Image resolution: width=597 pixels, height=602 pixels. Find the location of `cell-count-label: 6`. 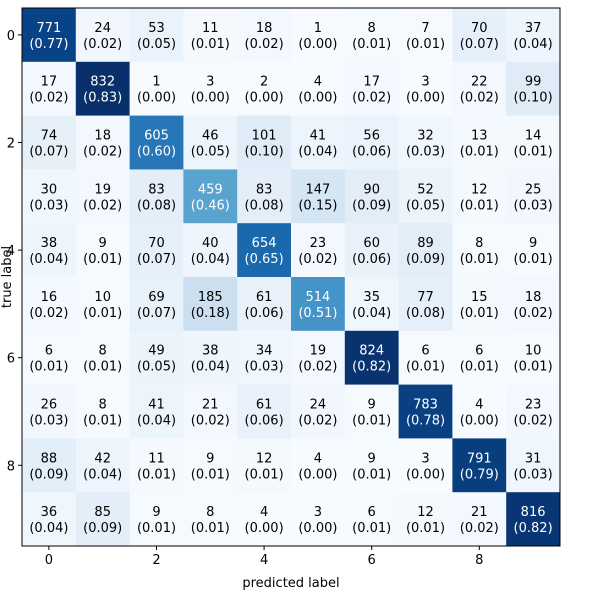

cell-count-label: 6 is located at coordinates (372, 512).